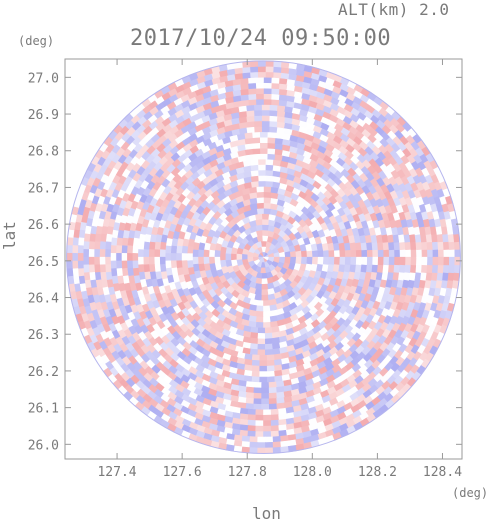  What do you see at coordinates (312, 472) in the screenshot?
I see `x-tick-label: 128.0` at bounding box center [312, 472].